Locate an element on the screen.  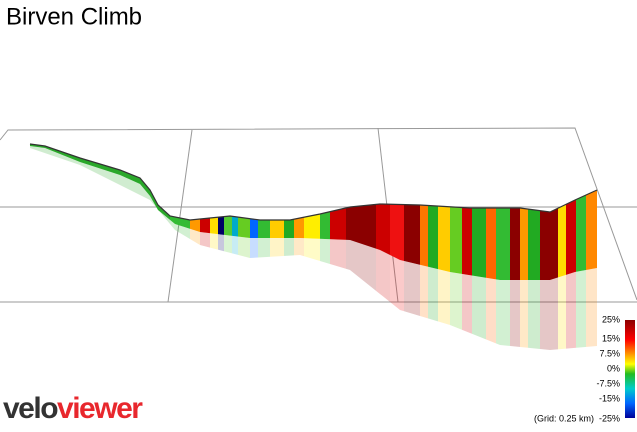
legend-label: 15% is located at coordinates (611, 338).